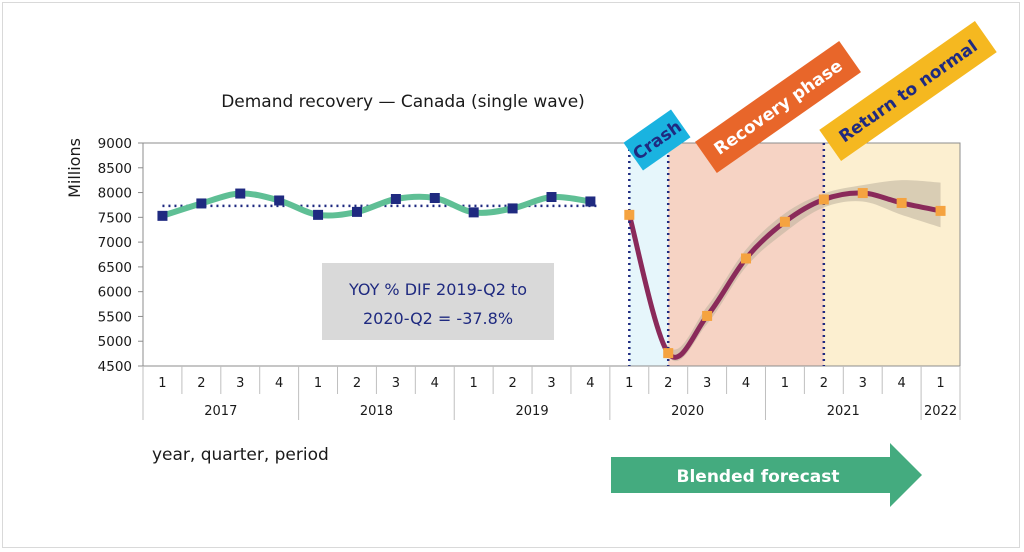 The image size is (1024, 552). I want to click on y-tick-label: 5000, so click(115, 342).